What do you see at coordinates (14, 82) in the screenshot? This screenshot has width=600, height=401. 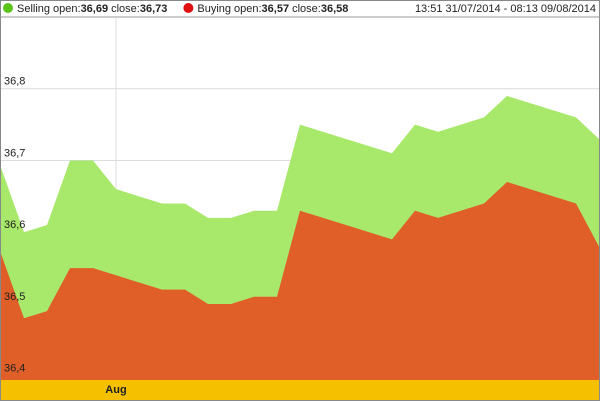 I see `y-tick-label: 36,8` at bounding box center [14, 82].